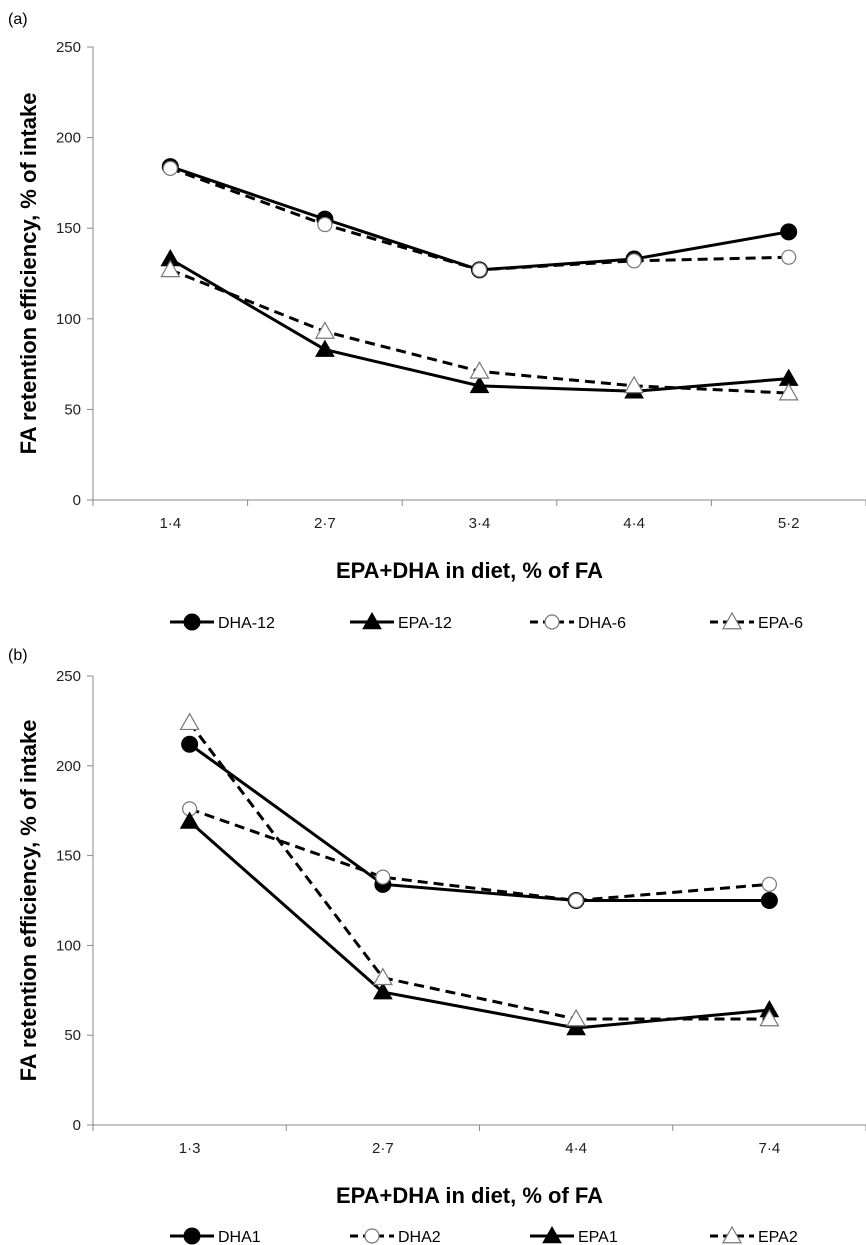 Image resolution: width=866 pixels, height=1245 pixels. Describe the element at coordinates (780, 623) in the screenshot. I see `legend-label: EPA-6` at that location.